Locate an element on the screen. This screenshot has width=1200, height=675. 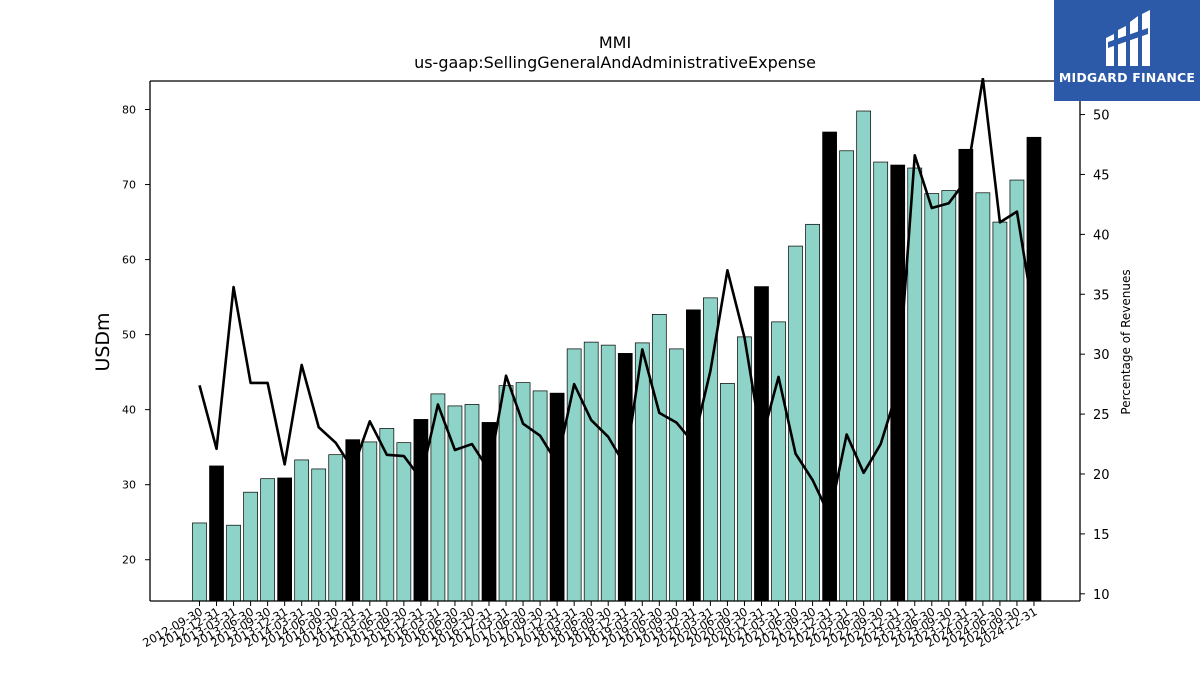
y-axis-label: USDm is located at coordinates (103, 341).